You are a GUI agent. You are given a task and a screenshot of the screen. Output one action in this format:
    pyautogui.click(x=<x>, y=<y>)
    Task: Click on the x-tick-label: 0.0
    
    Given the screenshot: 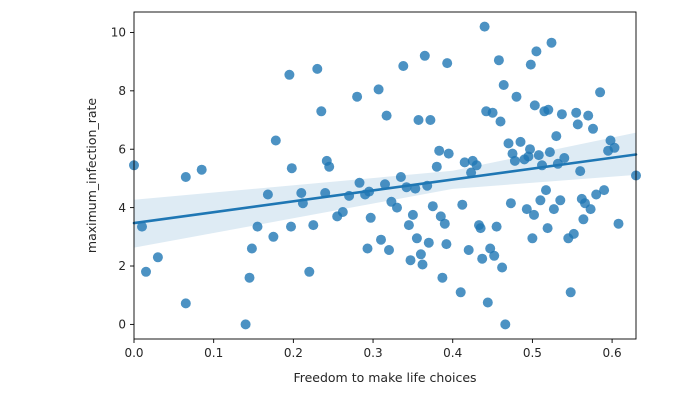 What is the action you would take?
    pyautogui.click(x=133, y=353)
    